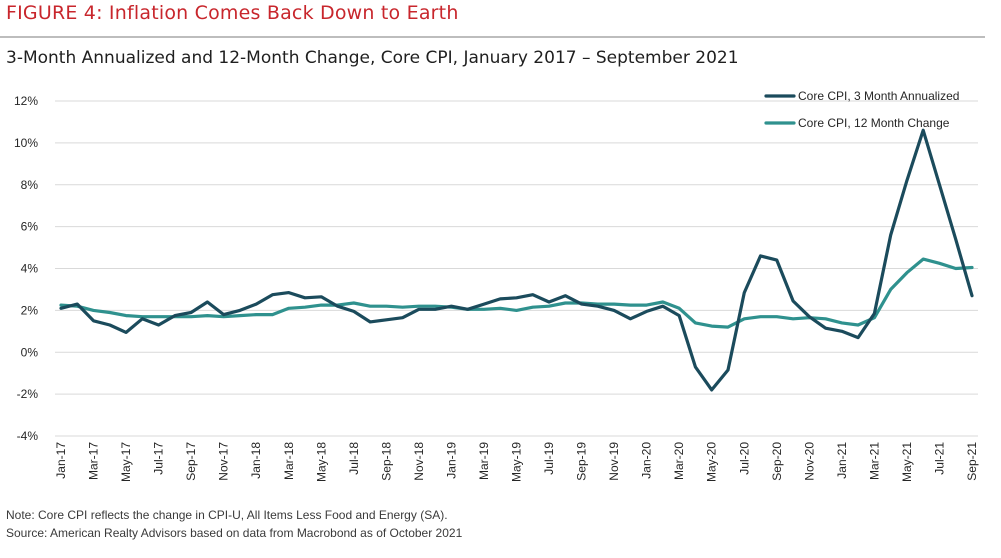 The height and width of the screenshot is (558, 1001). I want to click on series-line-12-month-change, so click(516, 293).